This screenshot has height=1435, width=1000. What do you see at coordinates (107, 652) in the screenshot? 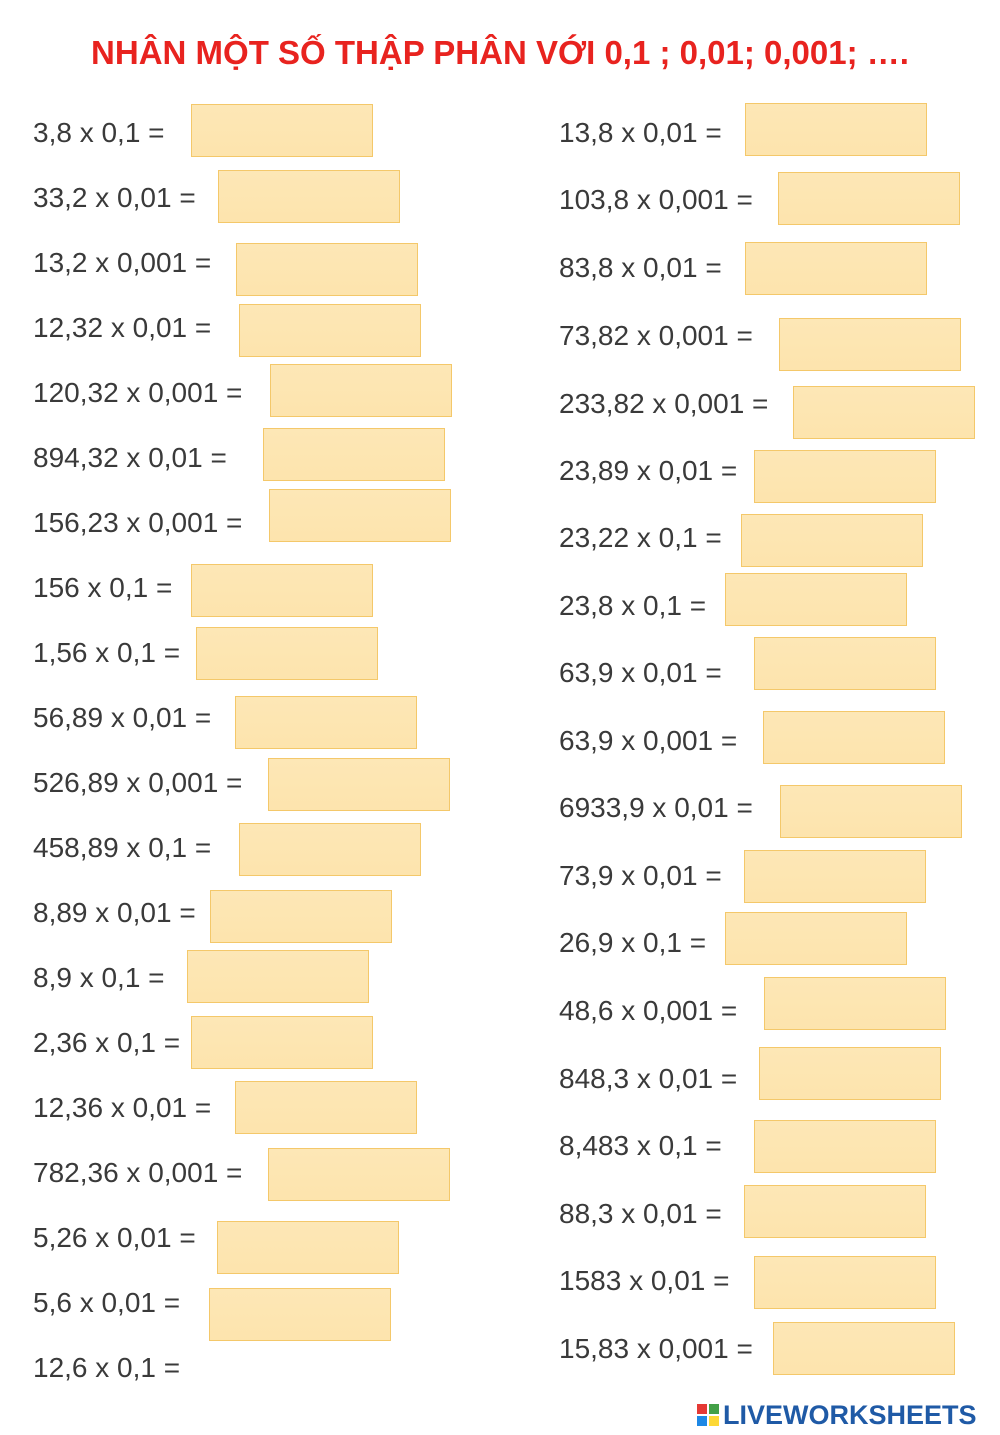
I see `left-equation-9: 1,56 x 0,1 =` at bounding box center [107, 652].